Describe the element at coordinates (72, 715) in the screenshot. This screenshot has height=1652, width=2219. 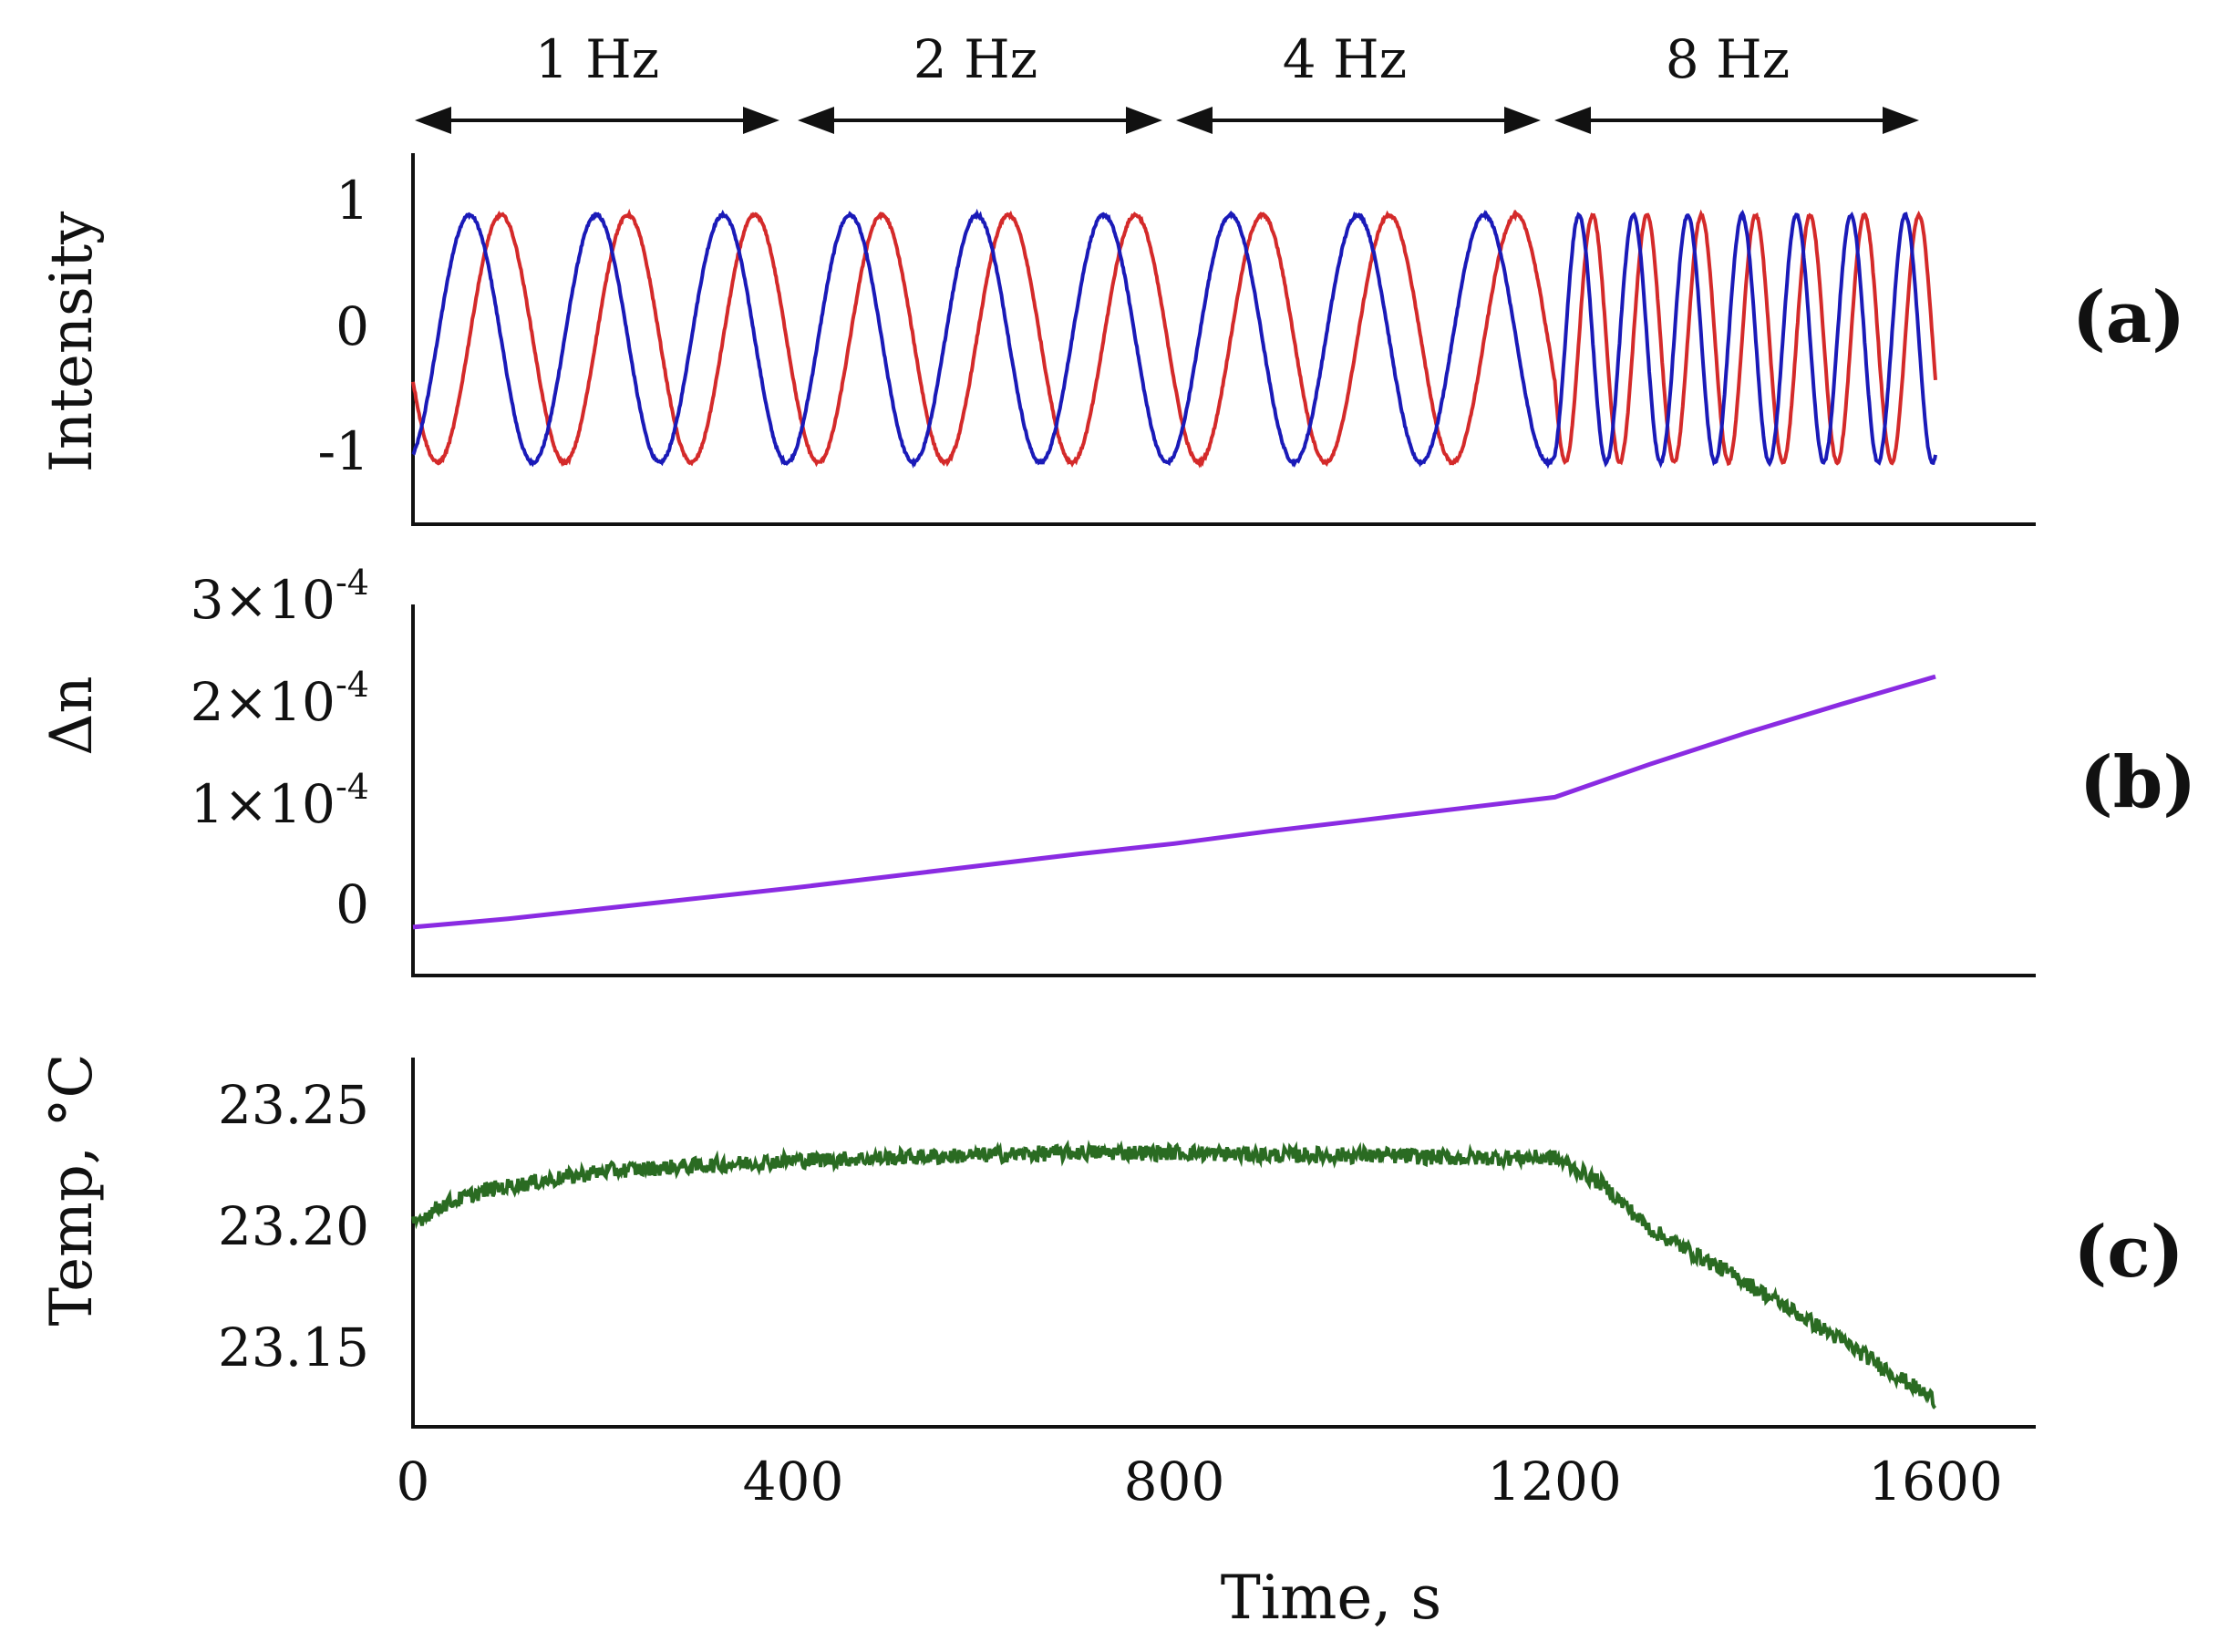
I see `panel-b-ylabel: Δn` at that location.